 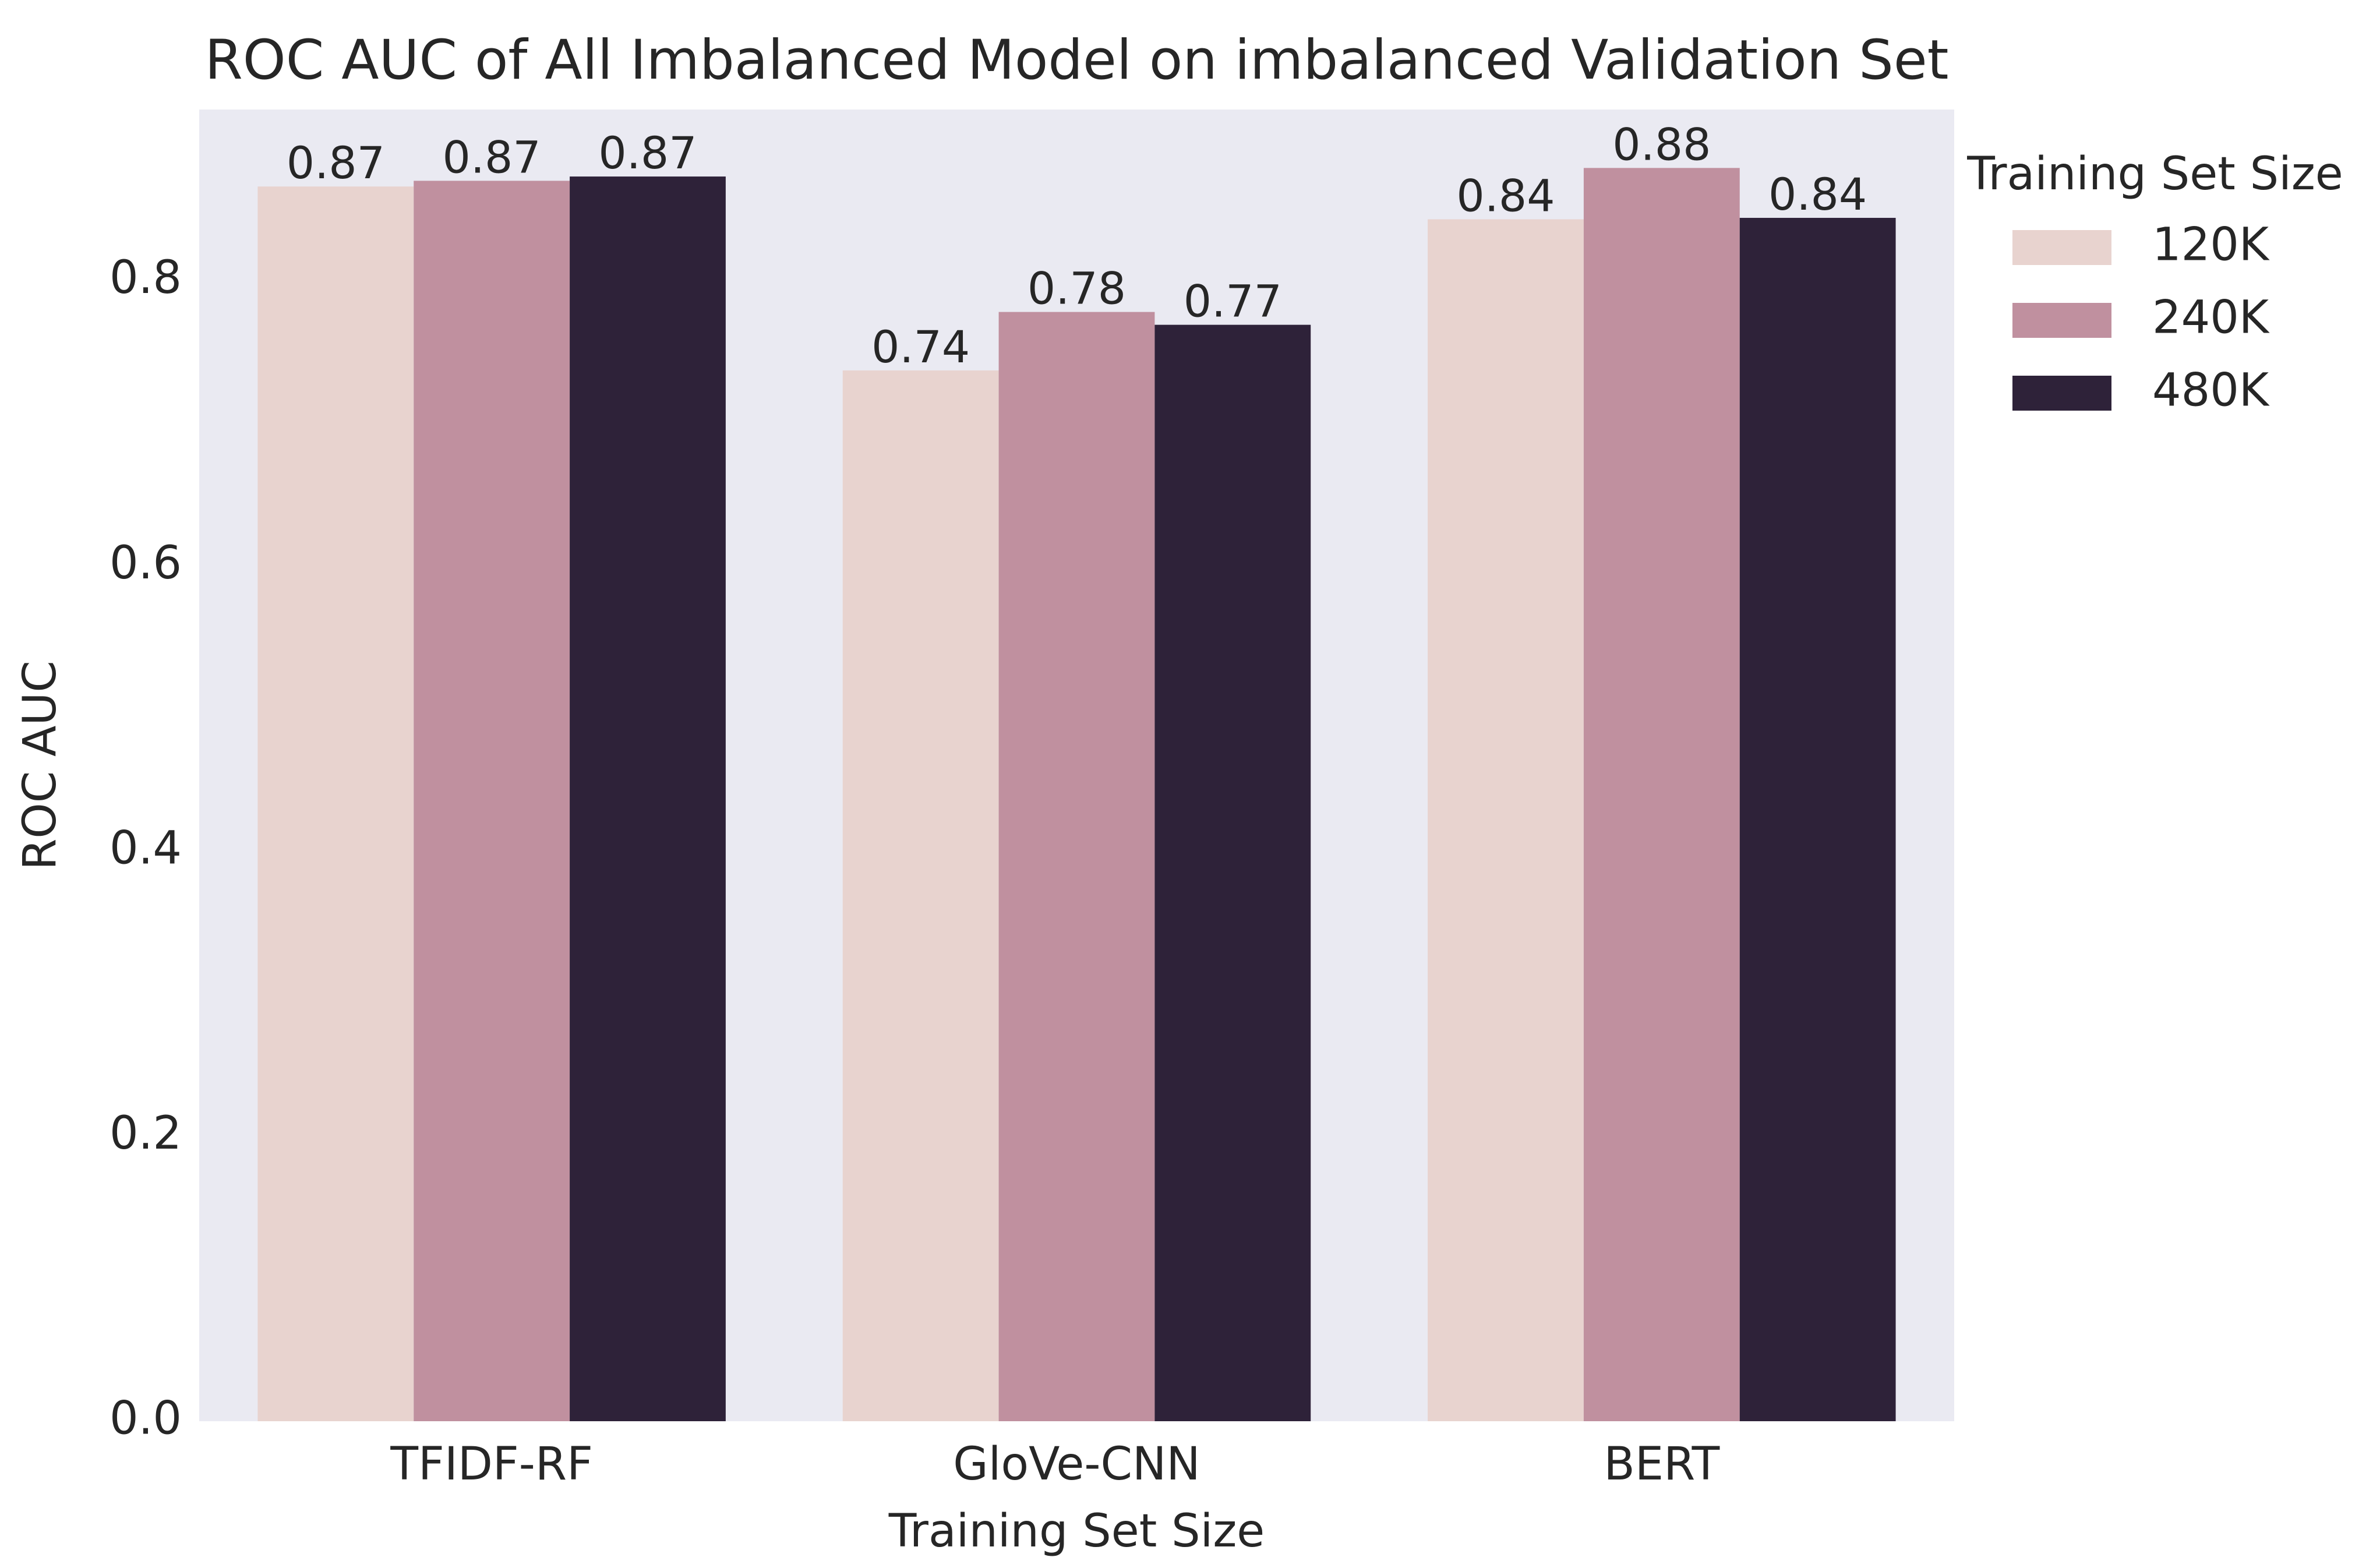 What do you see at coordinates (2141, 317) in the screenshot?
I see `legend-items: 120K 240K 480K` at bounding box center [2141, 317].